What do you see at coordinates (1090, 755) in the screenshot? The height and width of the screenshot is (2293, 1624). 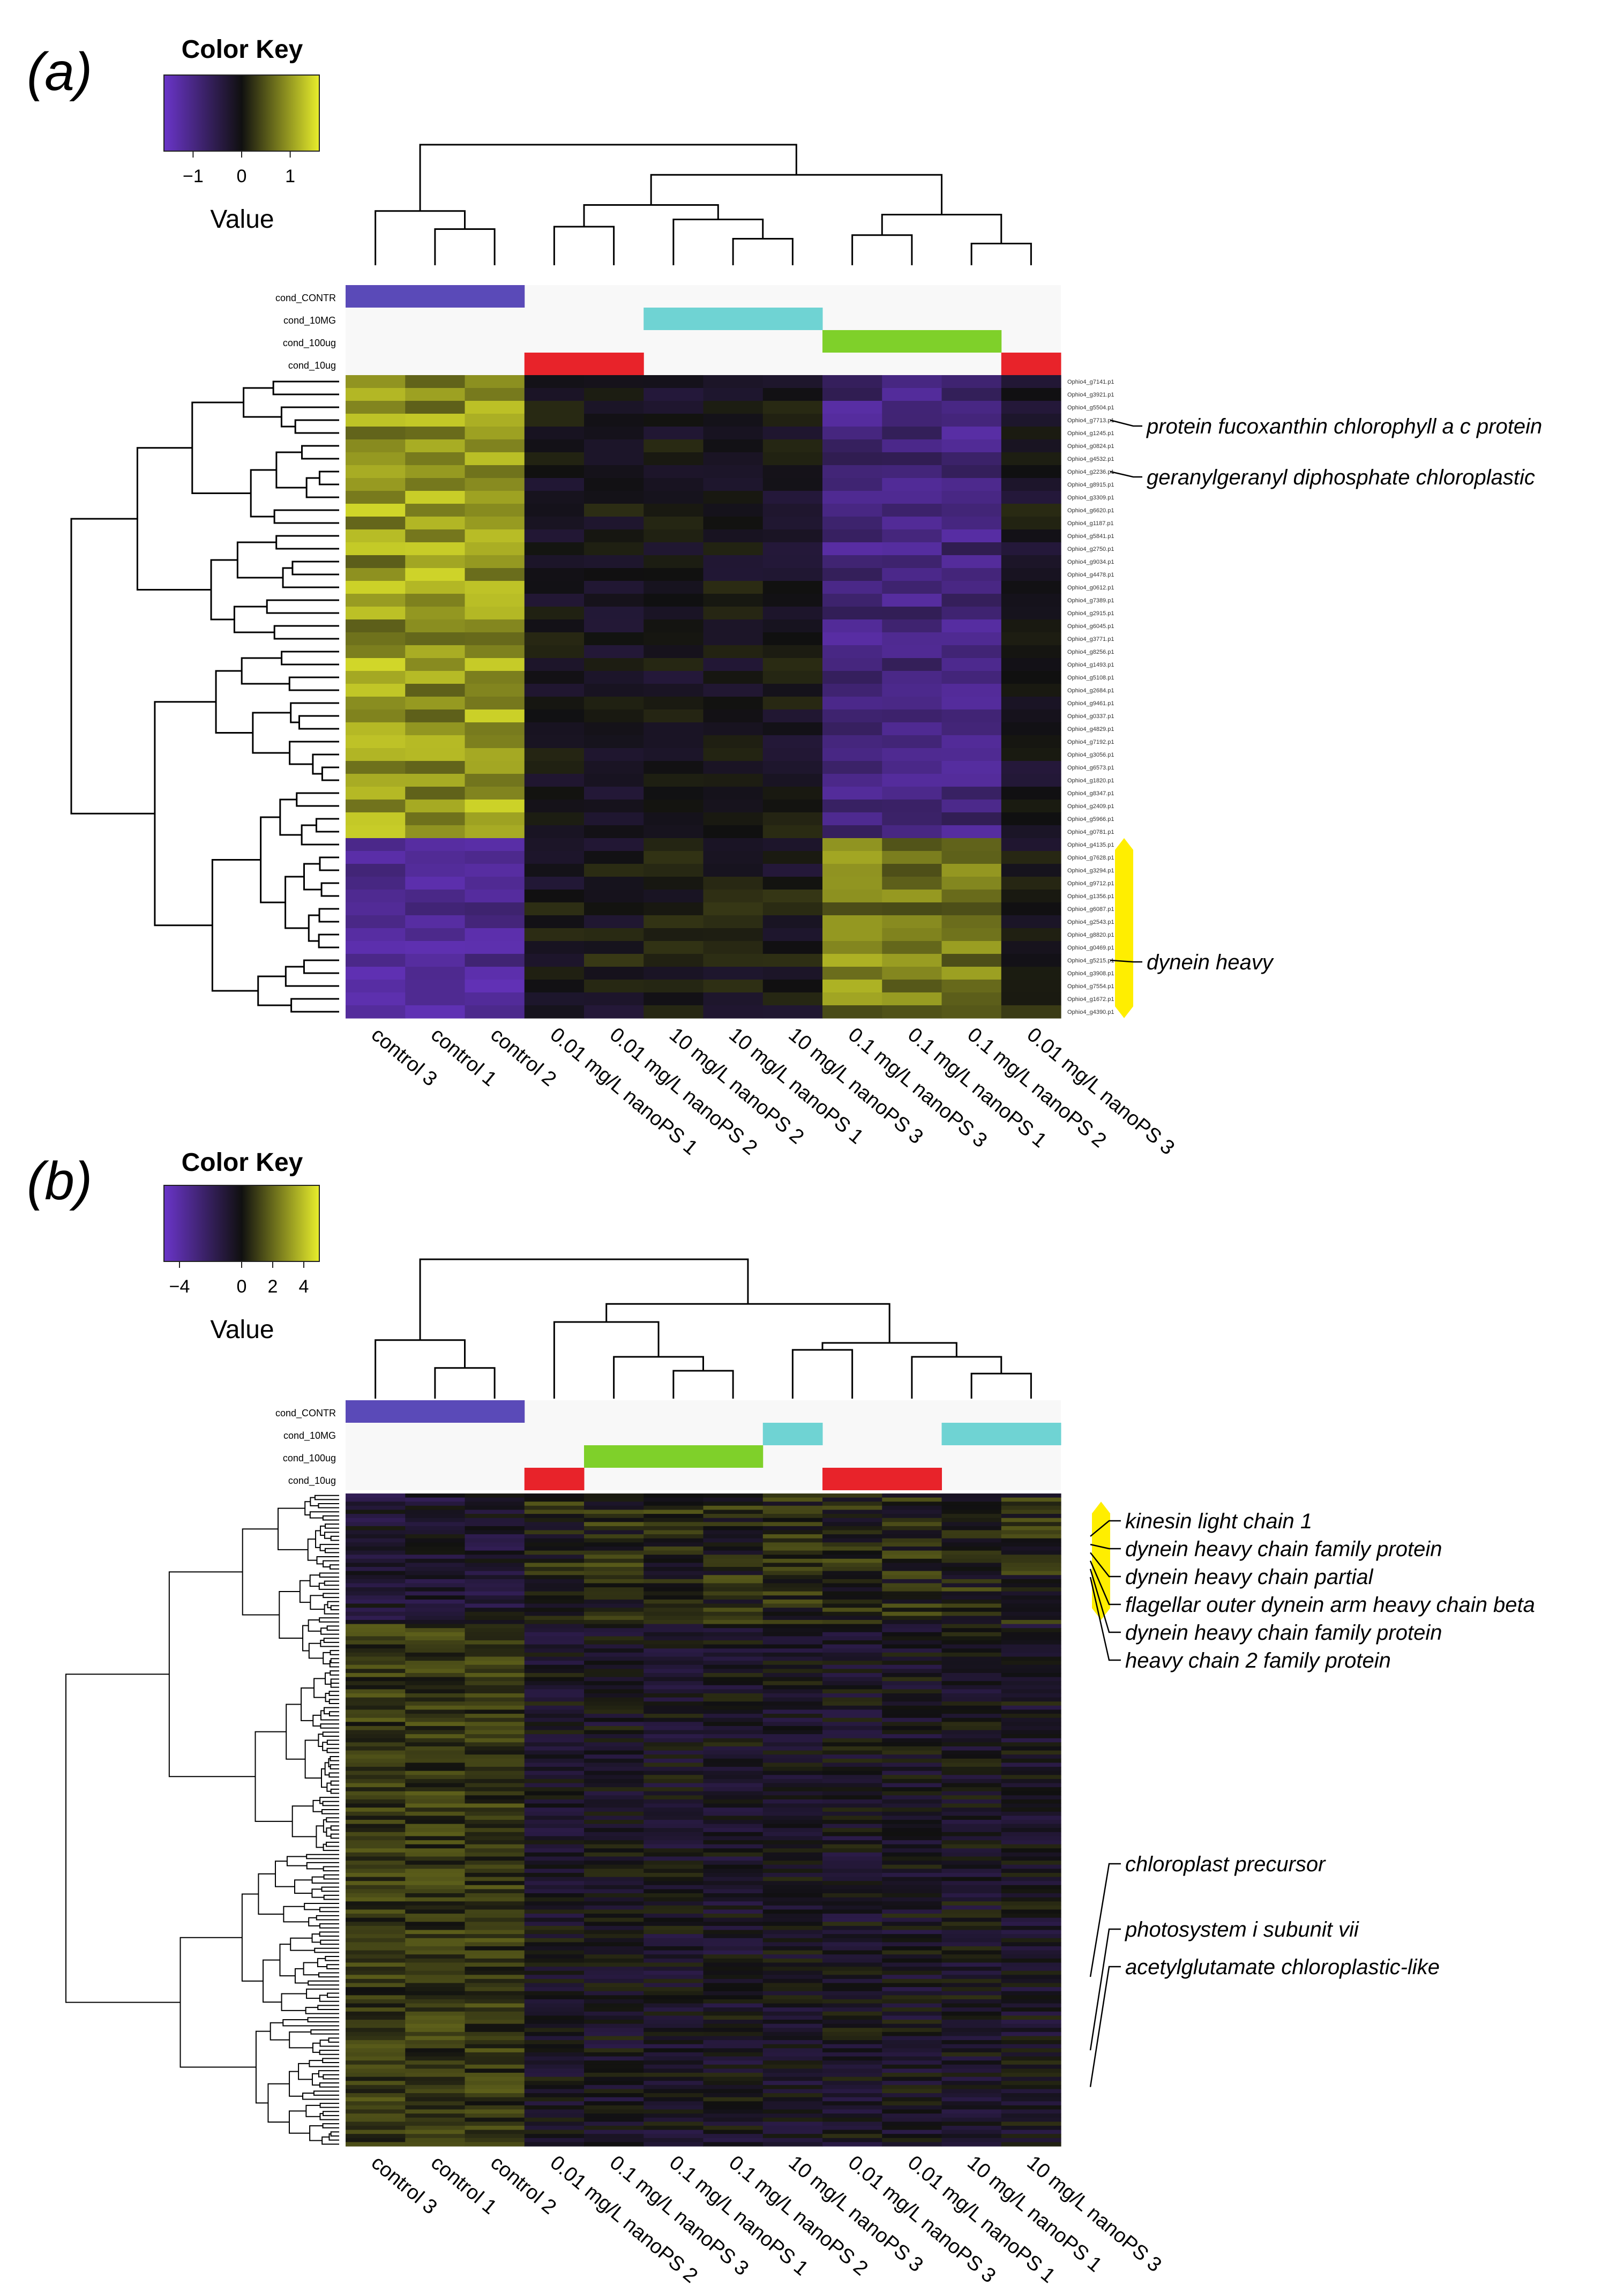 I see `row-label: Ophio4_g3056.p1` at bounding box center [1090, 755].